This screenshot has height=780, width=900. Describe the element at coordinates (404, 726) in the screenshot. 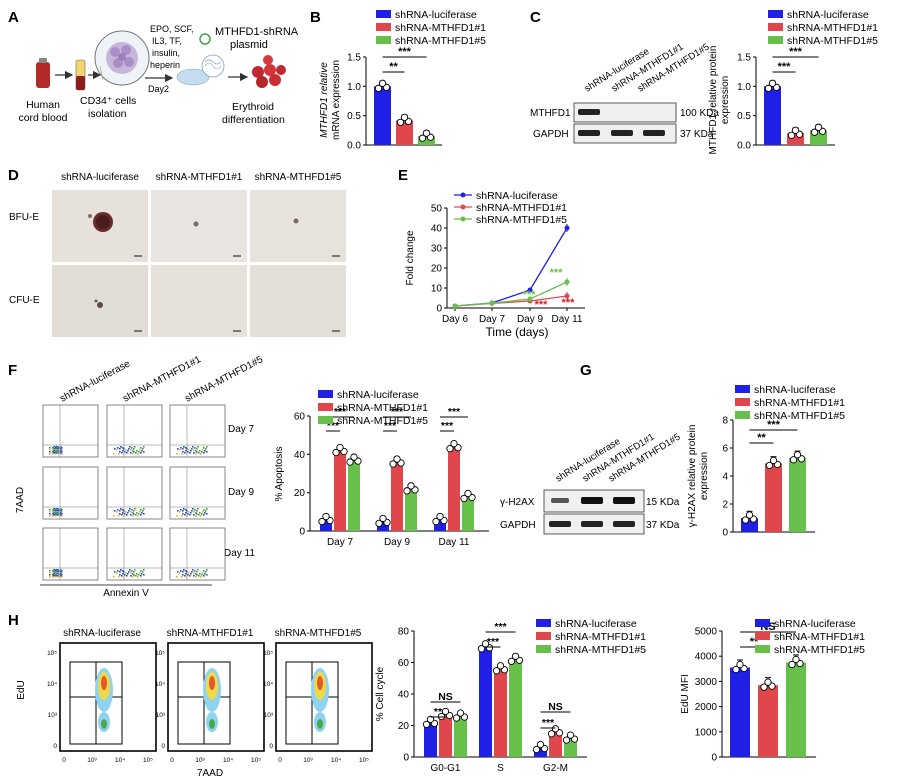

I see `chart-Hcc-ytick-label: 20` at that location.